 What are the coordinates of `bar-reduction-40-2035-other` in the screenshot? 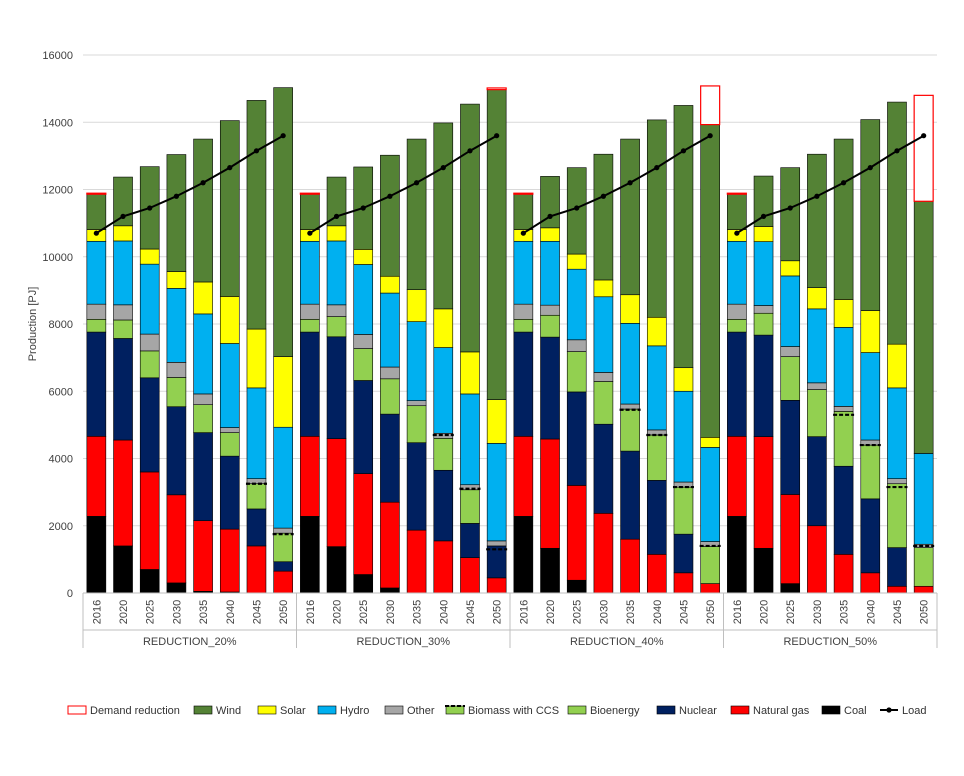 It's located at (630, 406).